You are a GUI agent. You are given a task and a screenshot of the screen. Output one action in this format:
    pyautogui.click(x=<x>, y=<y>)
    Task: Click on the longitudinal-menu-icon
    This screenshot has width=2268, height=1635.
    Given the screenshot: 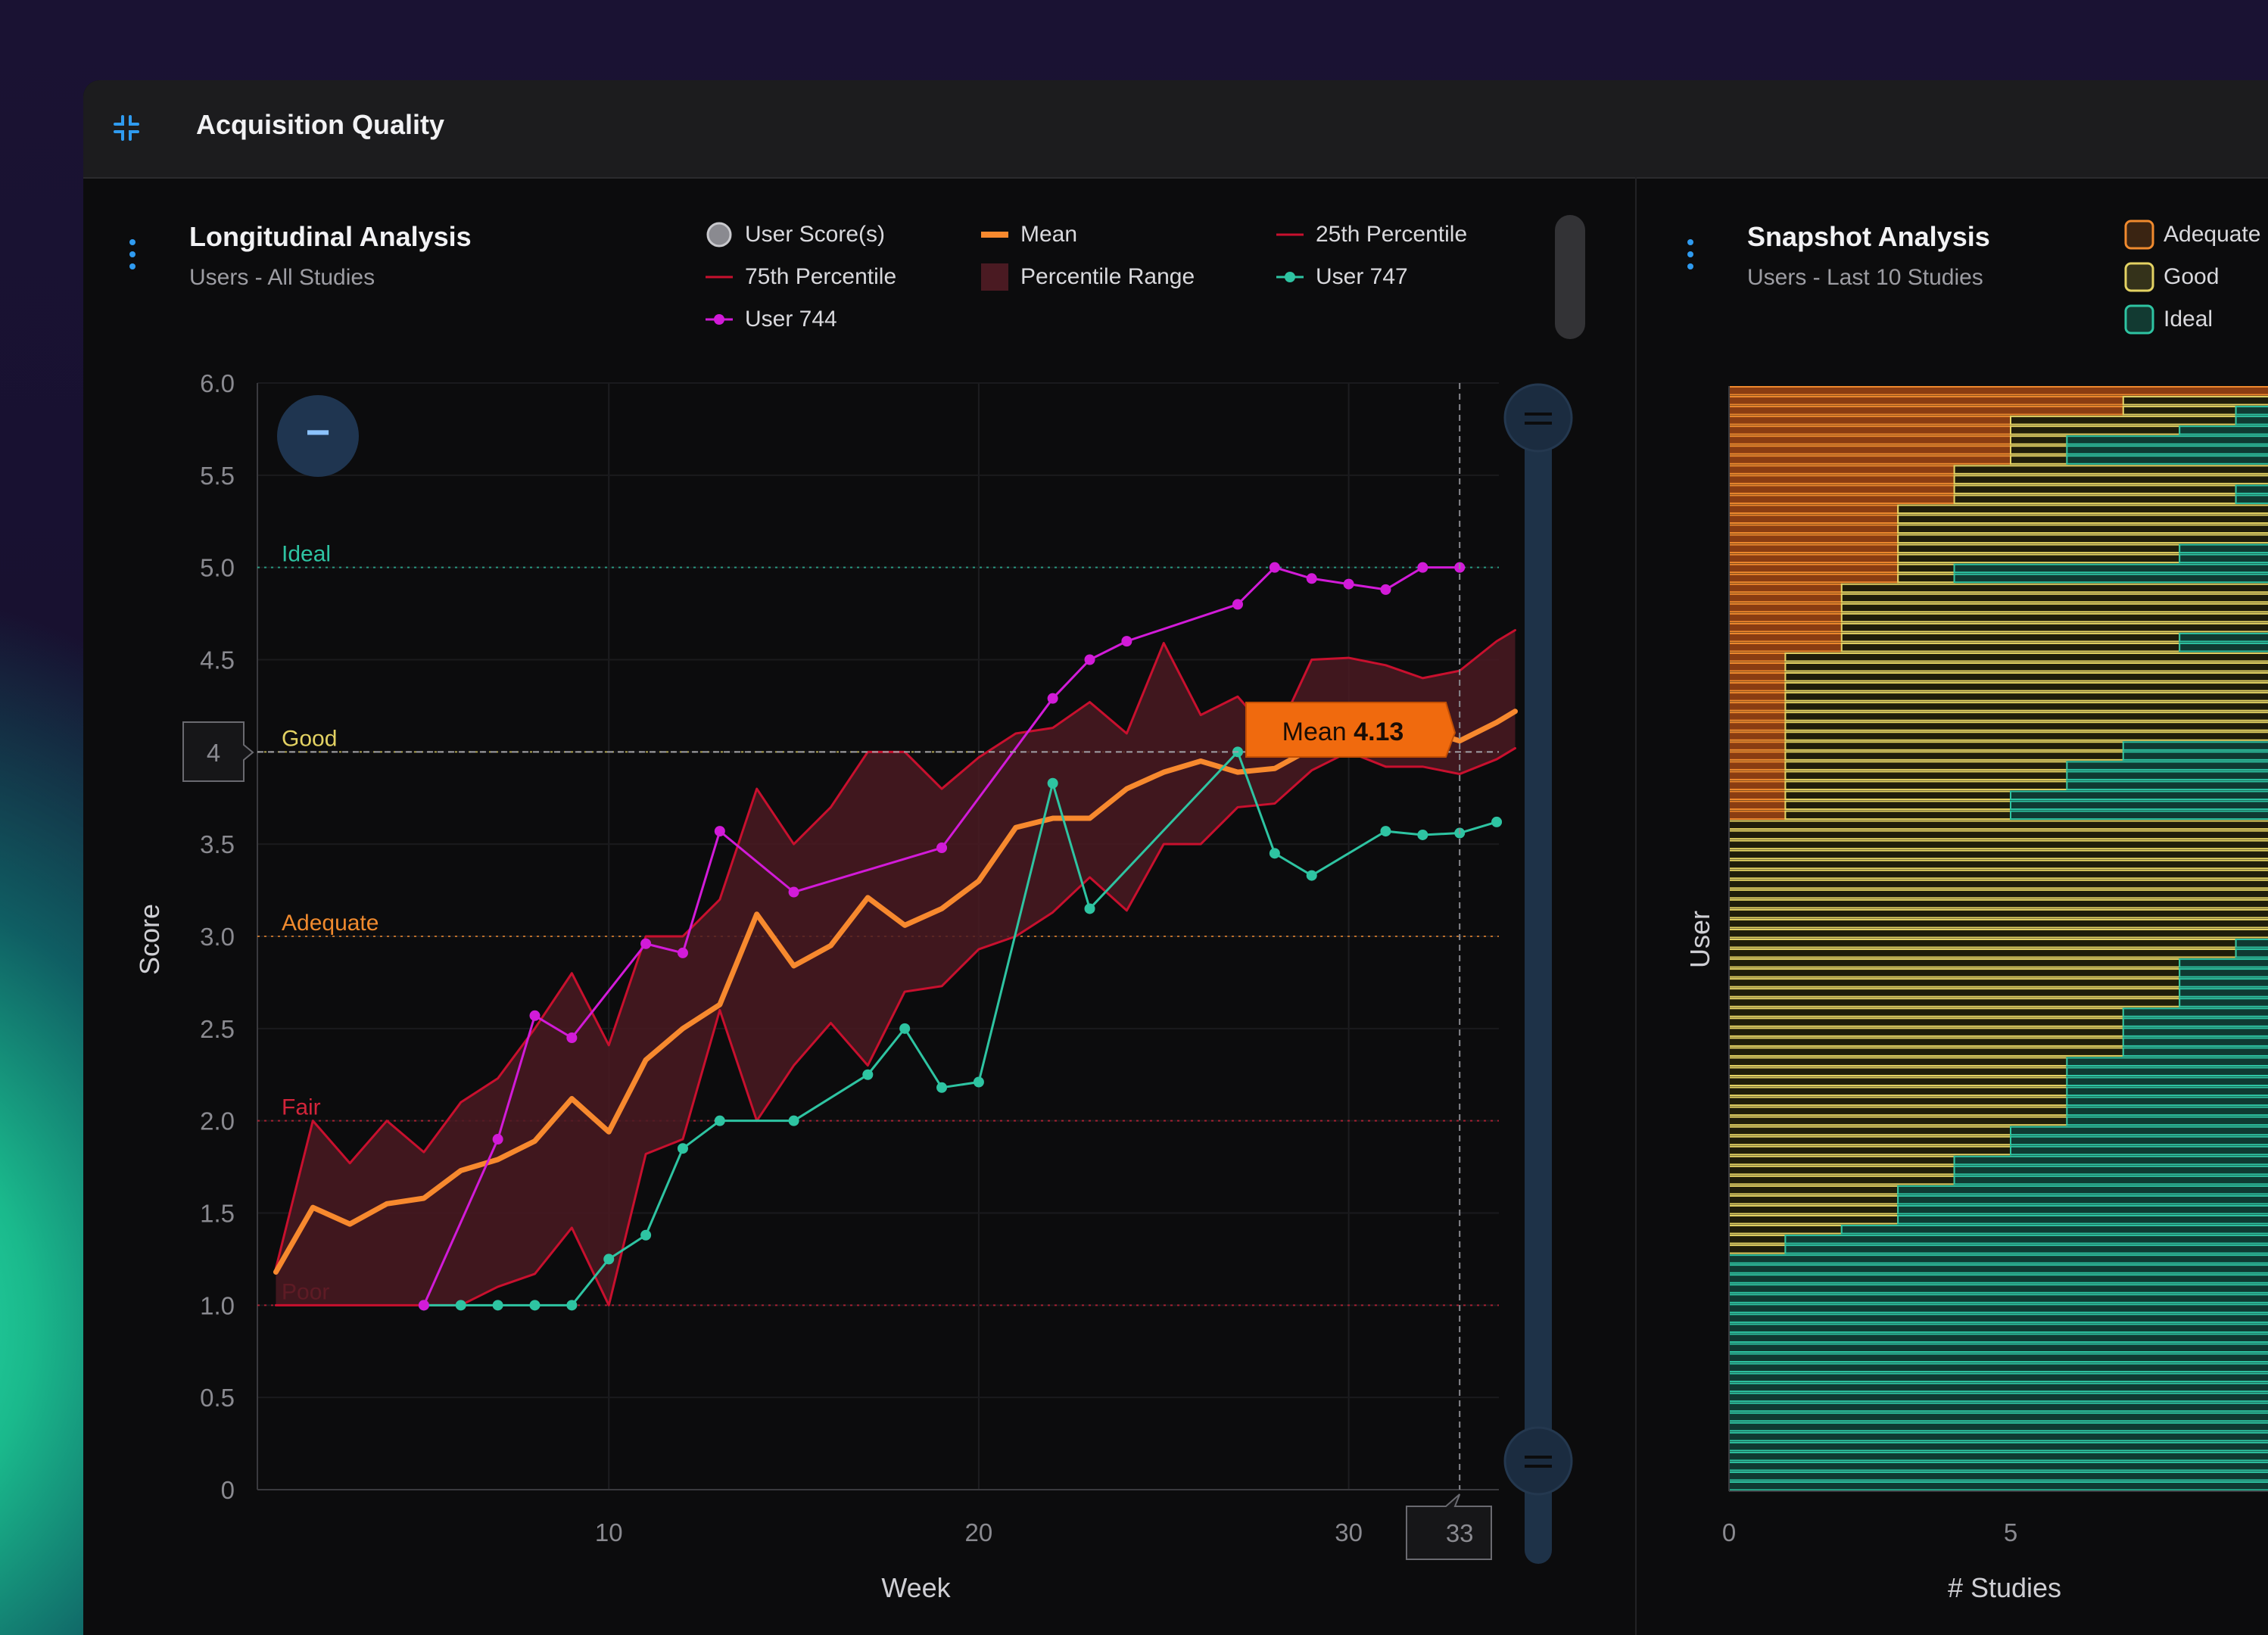 What is the action you would take?
    pyautogui.click(x=132, y=255)
    